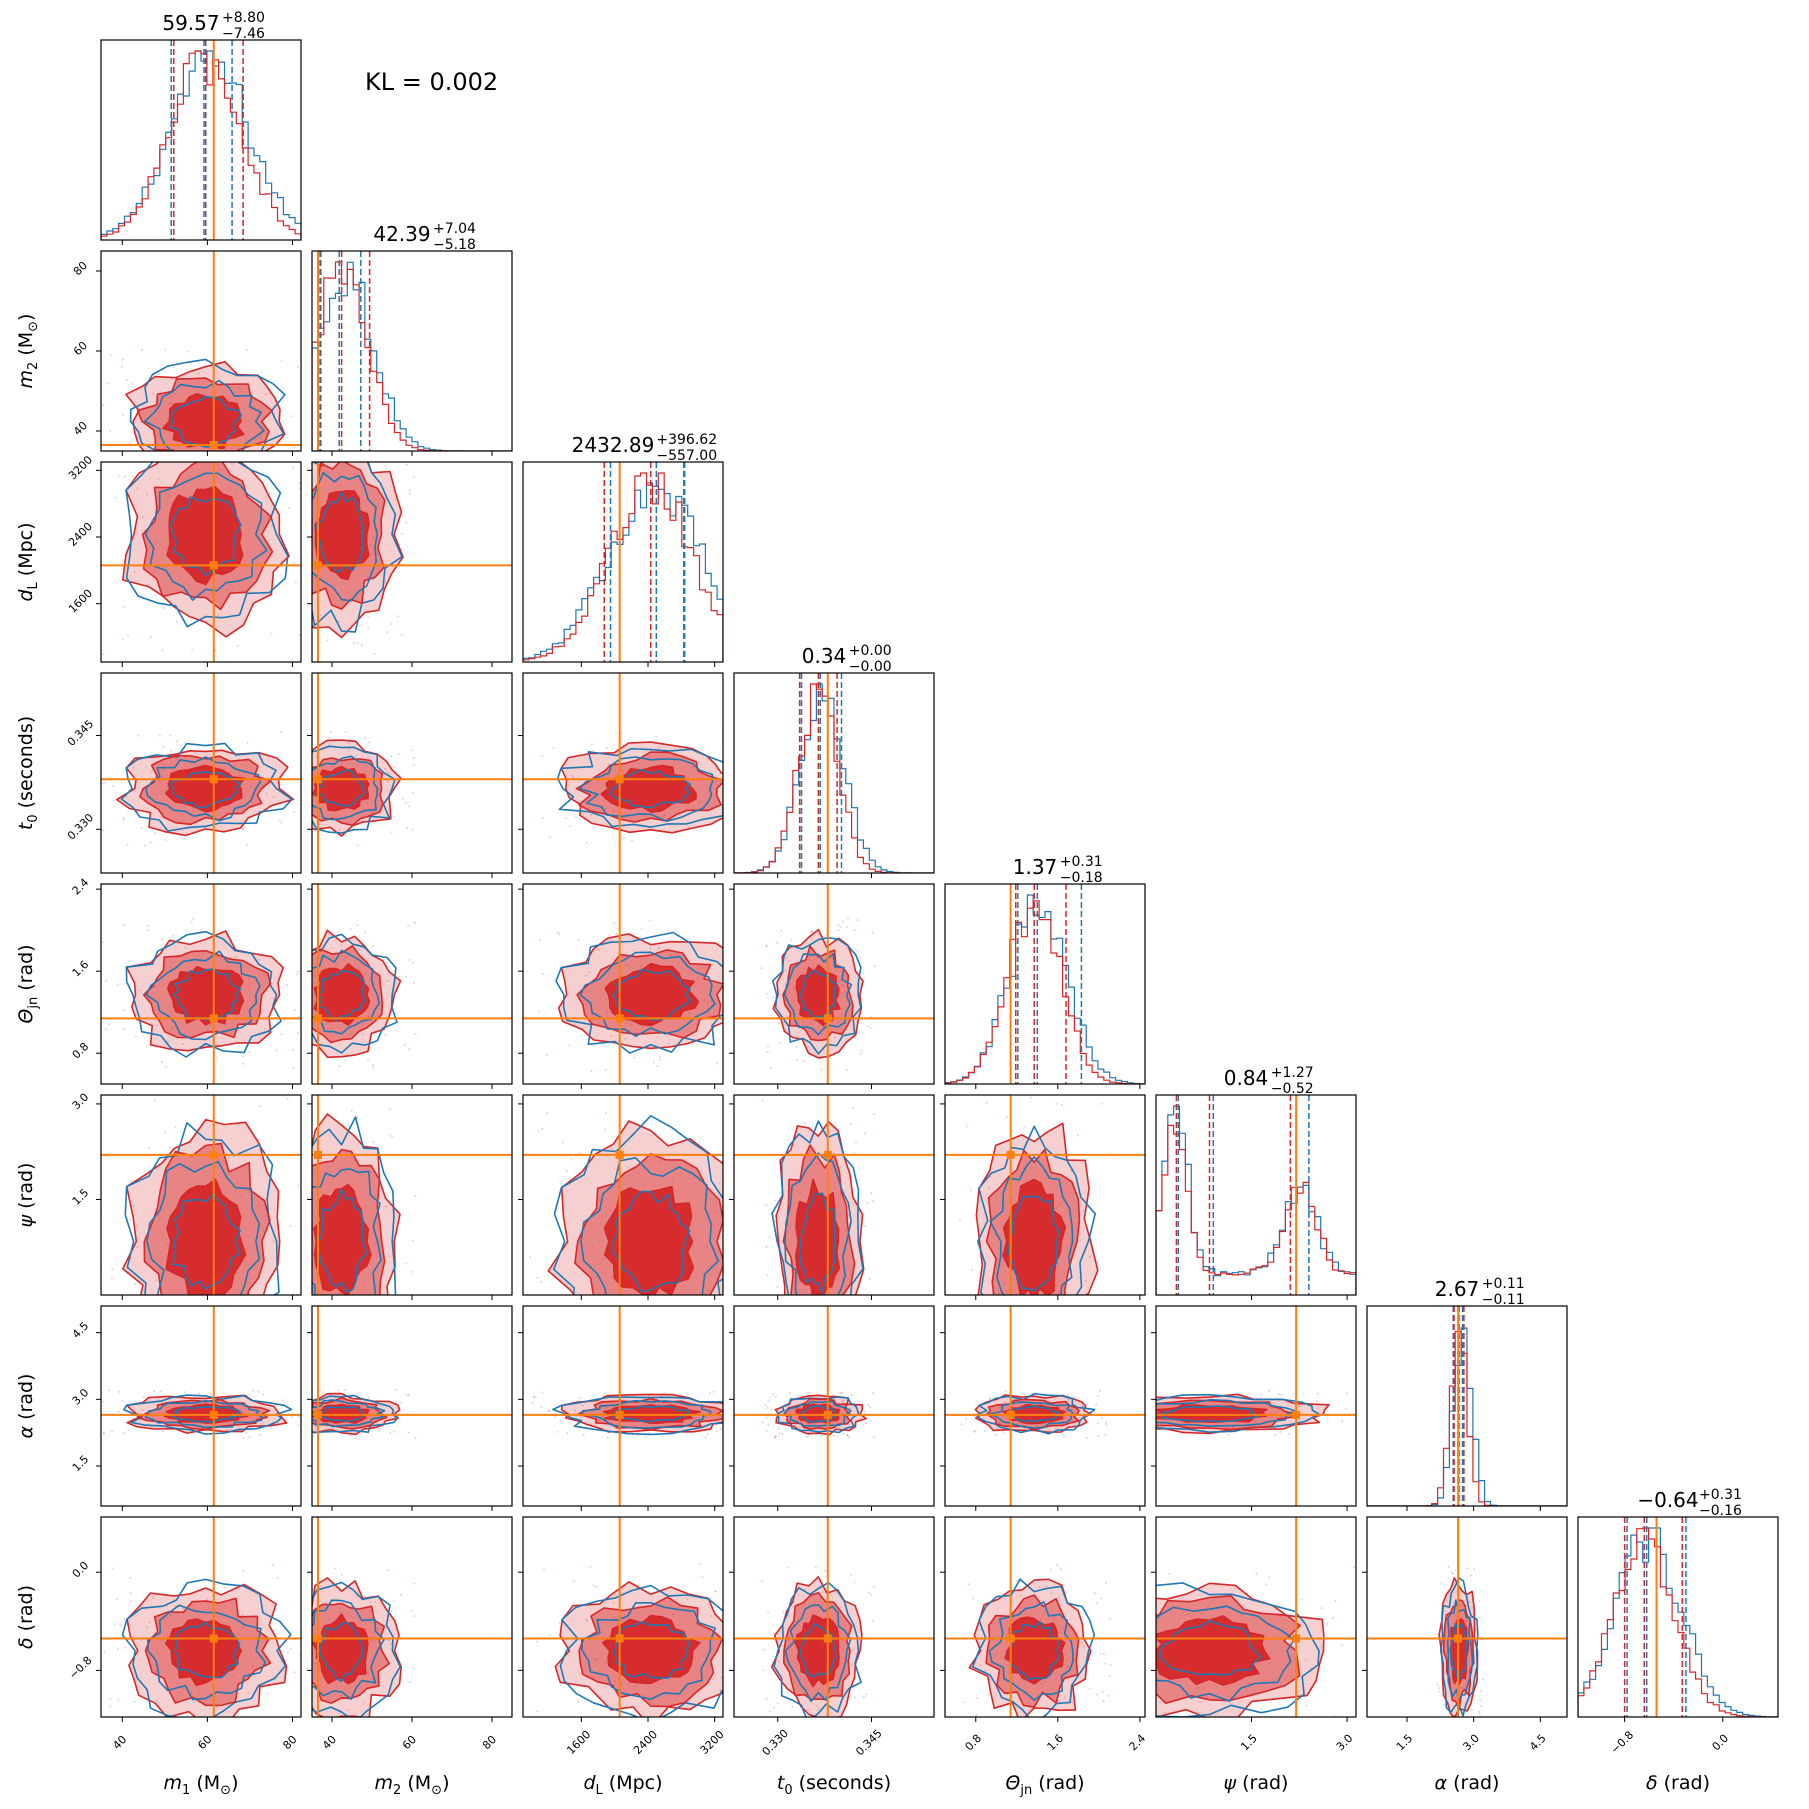  What do you see at coordinates (81, 969) in the screenshot?
I see `y-tick-label: 1.6` at bounding box center [81, 969].